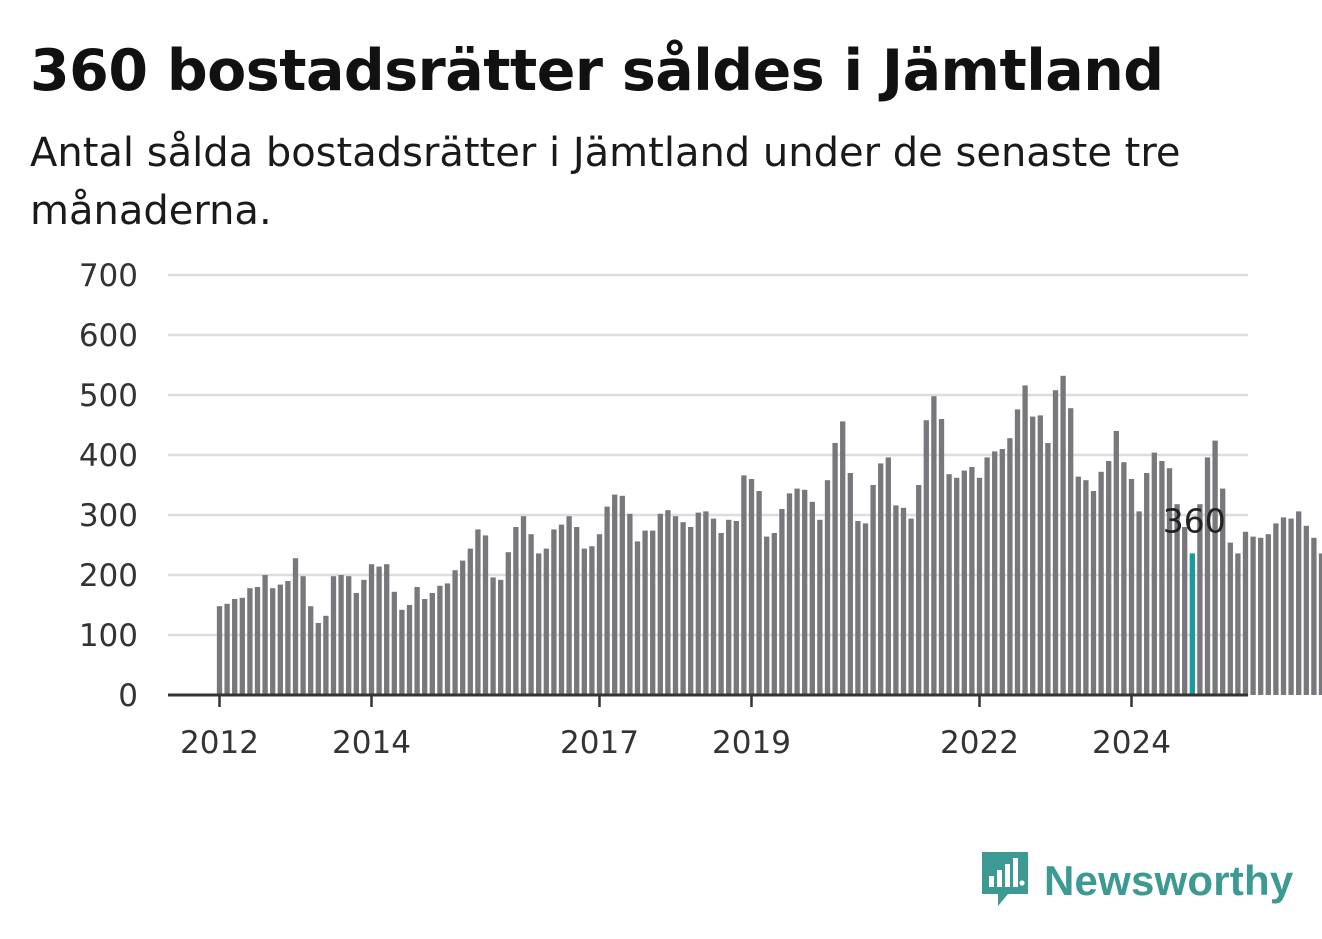  Describe the element at coordinates (1194, 520) in the screenshot. I see `value-annotation: 360` at that location.